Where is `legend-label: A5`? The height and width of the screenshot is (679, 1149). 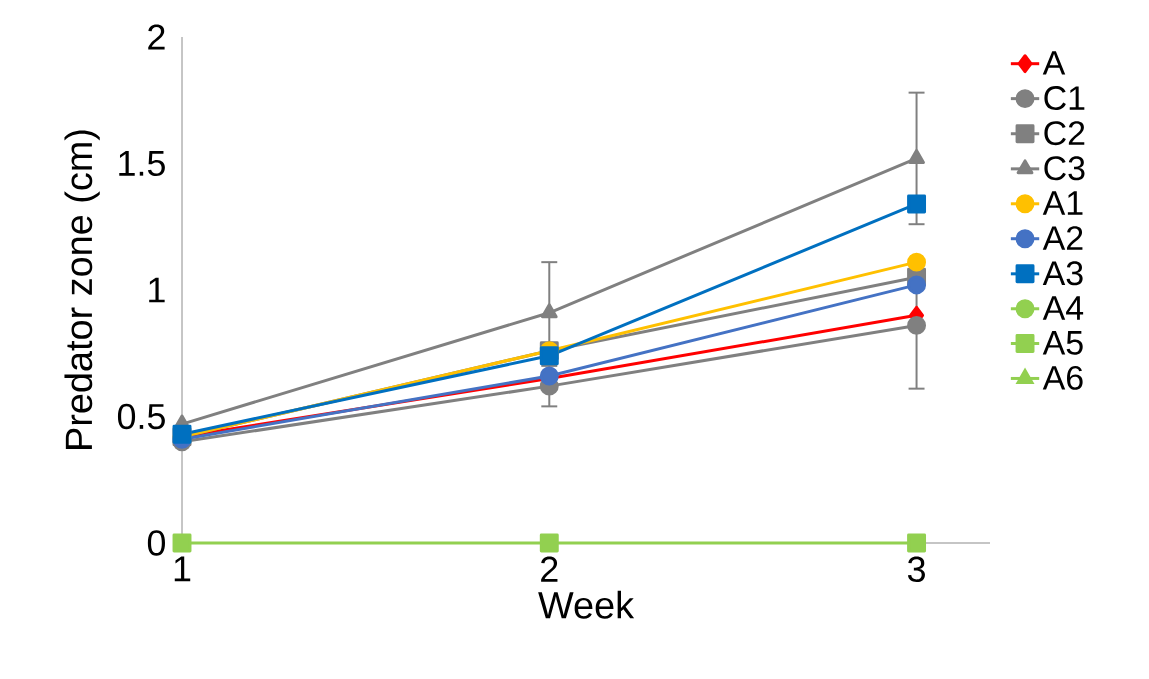
legend-label: A5 is located at coordinates (1062, 343).